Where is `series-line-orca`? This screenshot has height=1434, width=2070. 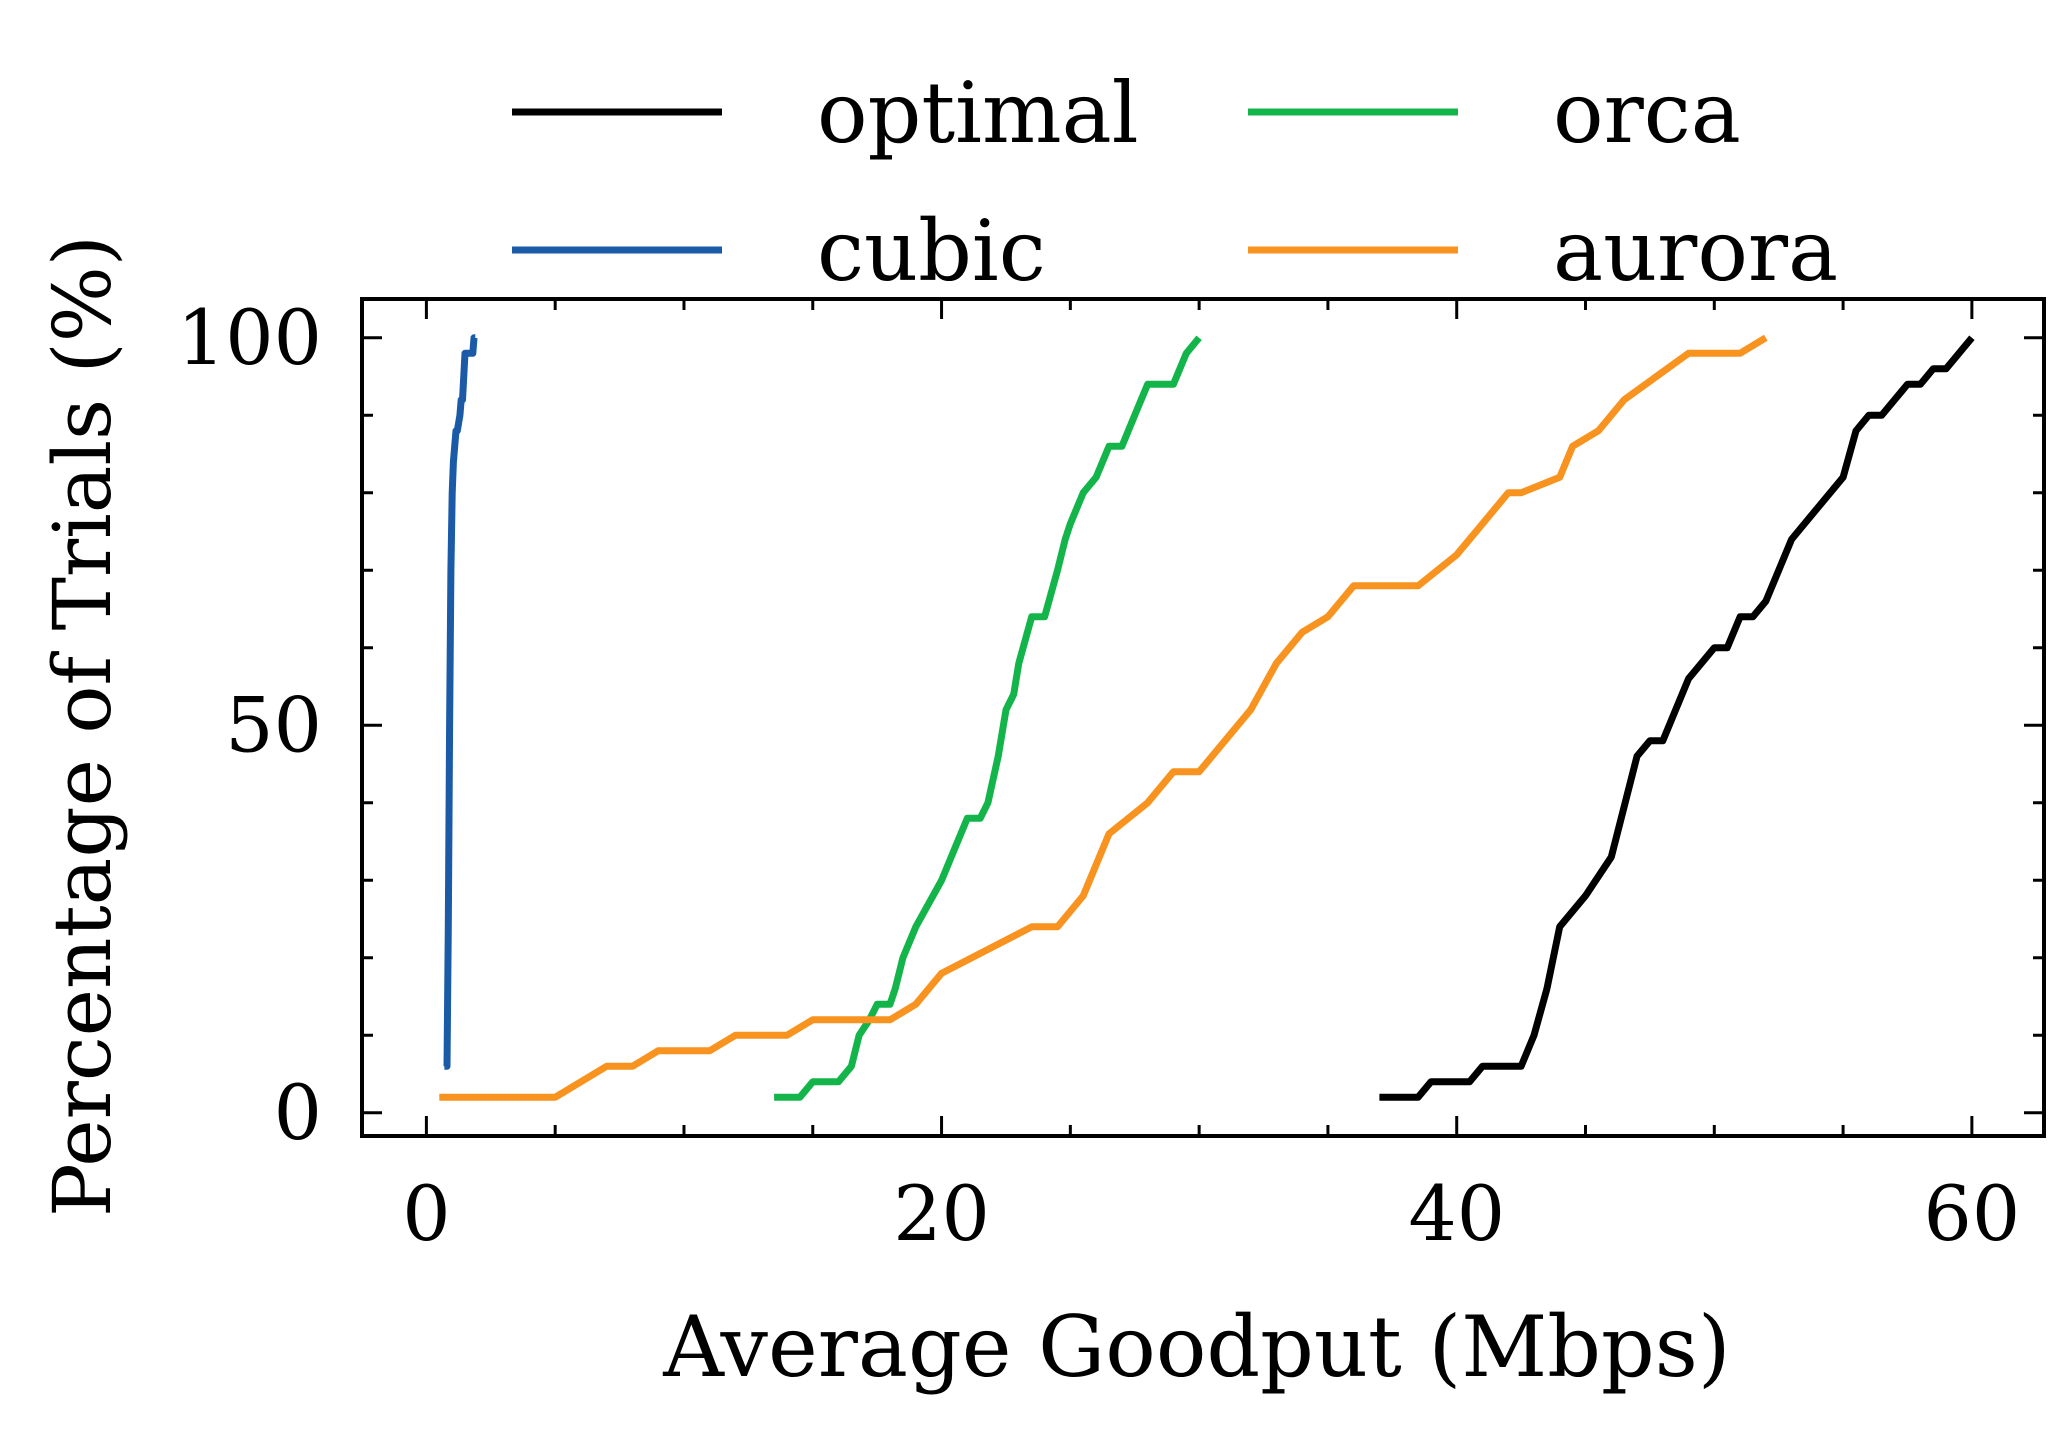
series-line-orca is located at coordinates (988, 718).